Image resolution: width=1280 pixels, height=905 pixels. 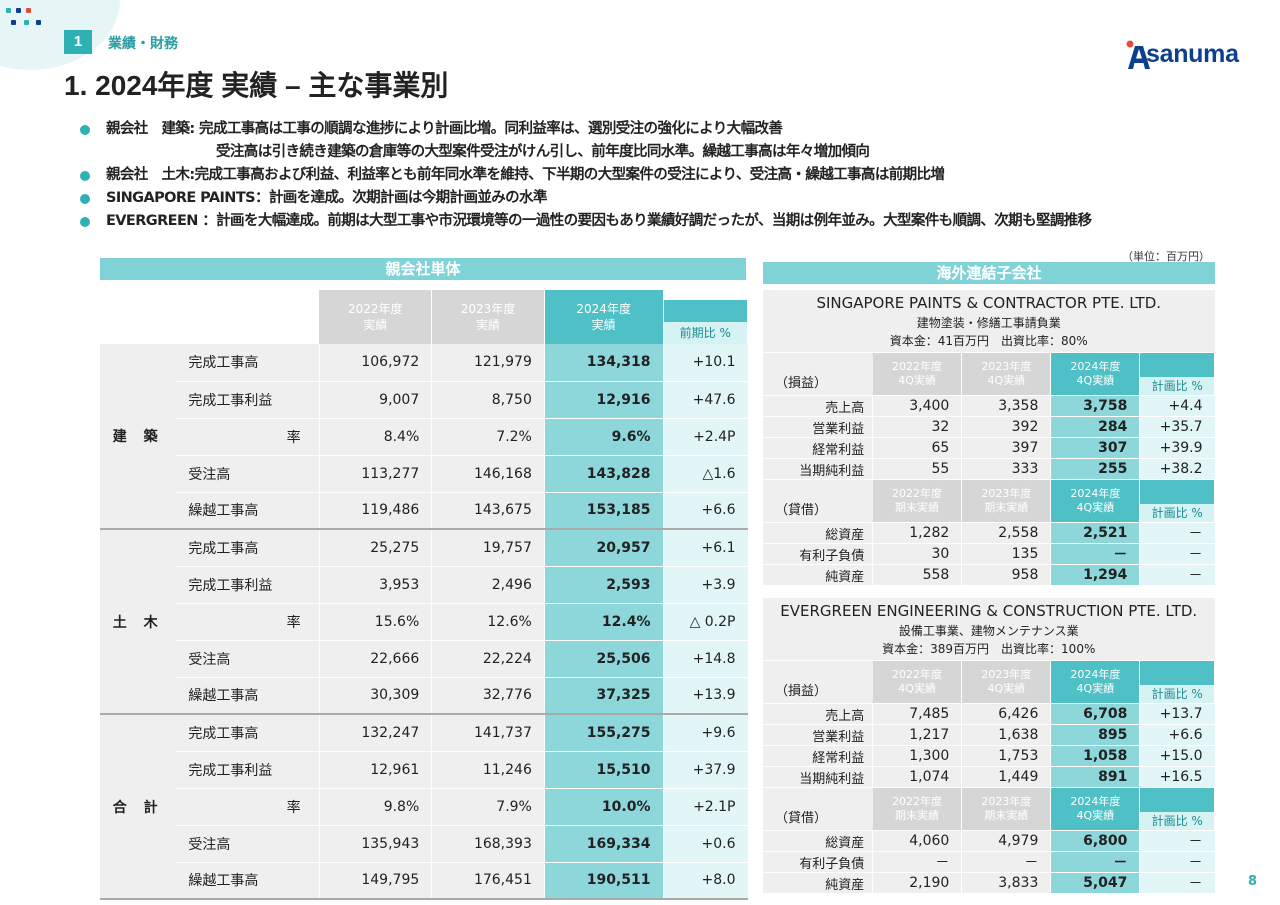 What do you see at coordinates (917, 533) in the screenshot?
I see `table-cell: 1,282` at bounding box center [917, 533].